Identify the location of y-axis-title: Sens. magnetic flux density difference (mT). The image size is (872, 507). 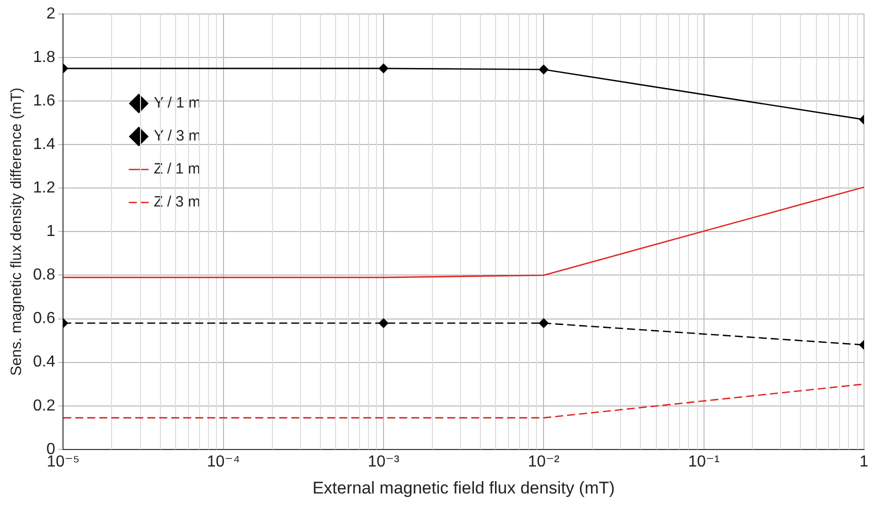
(17, 232).